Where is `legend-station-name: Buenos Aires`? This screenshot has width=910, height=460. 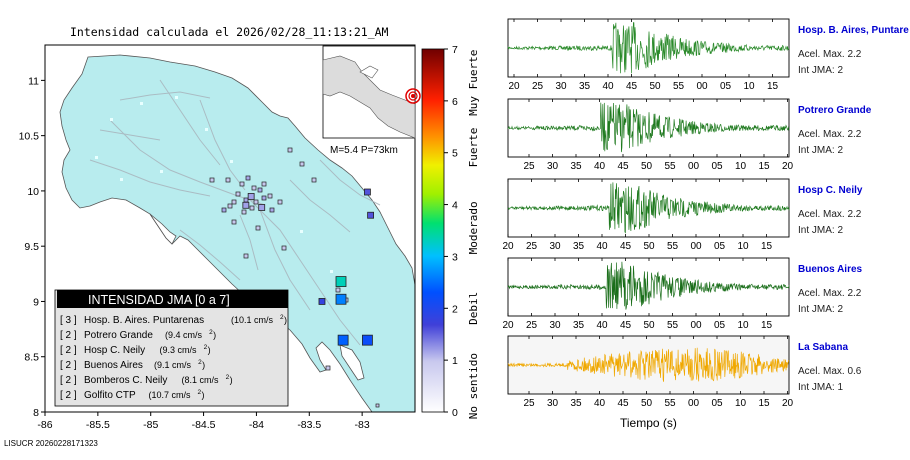
legend-station-name: Buenos Aires is located at coordinates (113, 365).